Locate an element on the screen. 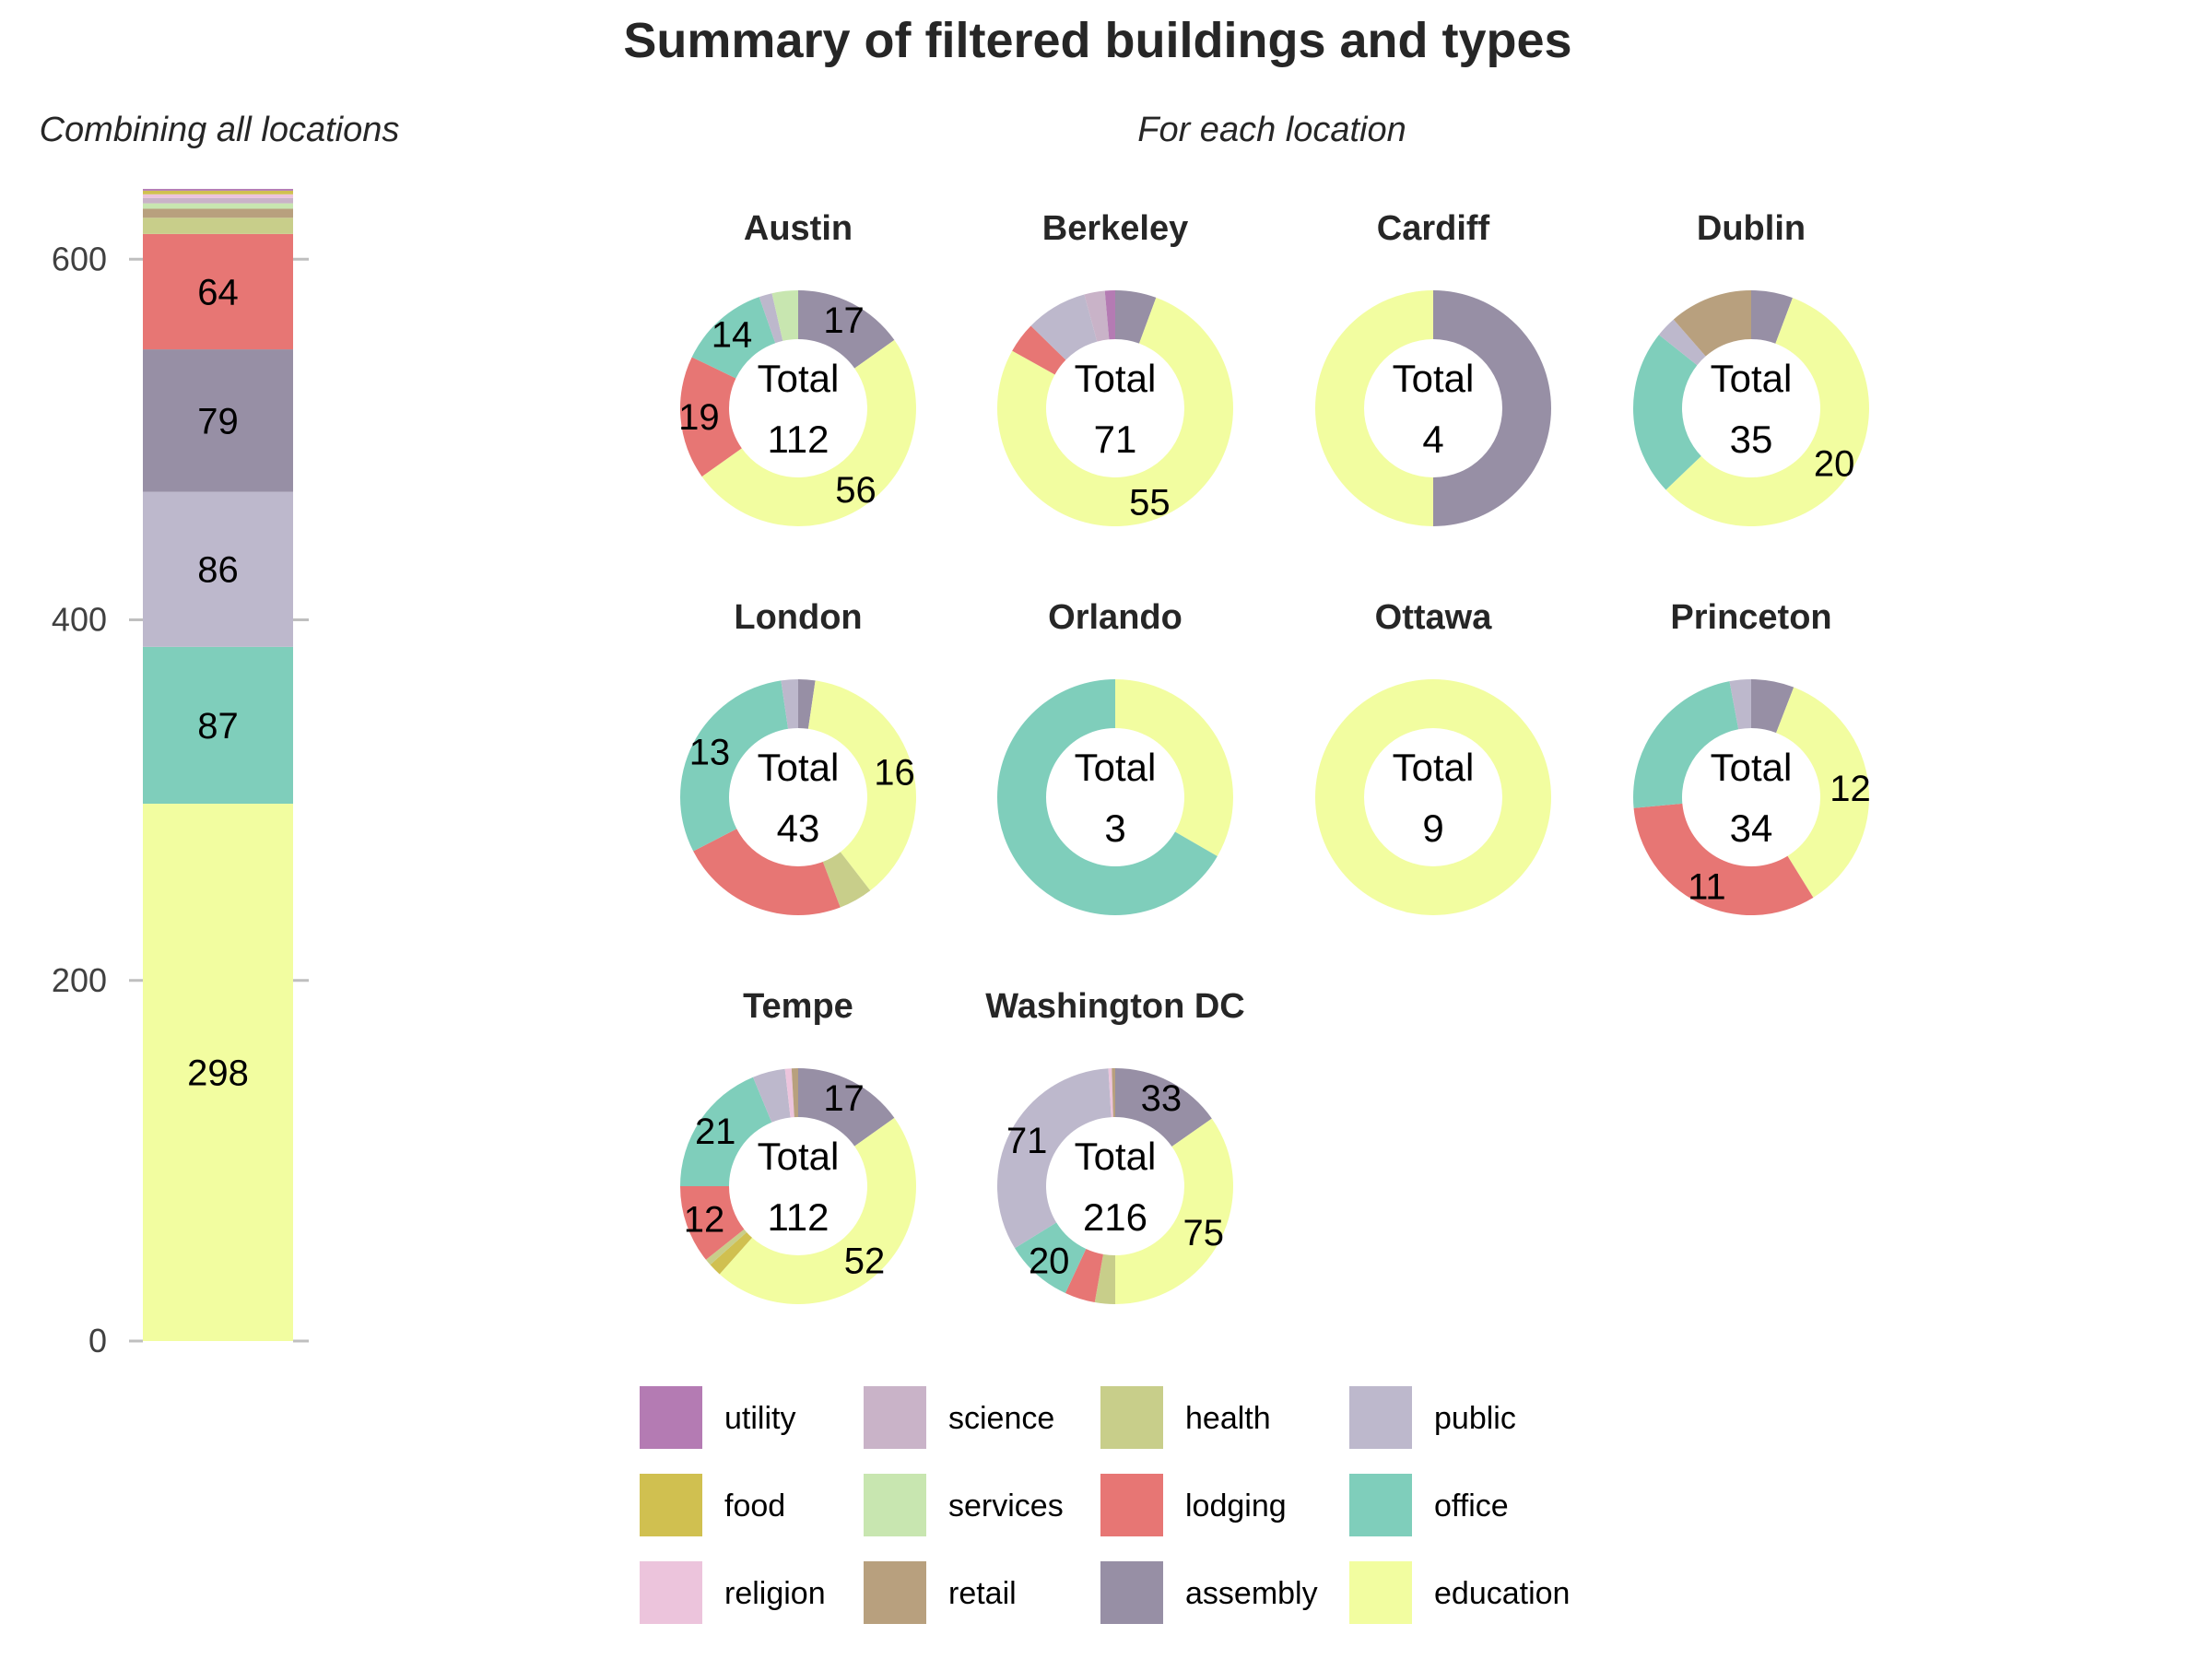 This screenshot has height=1659, width=2212. donut-total: 216 is located at coordinates (1115, 1217).